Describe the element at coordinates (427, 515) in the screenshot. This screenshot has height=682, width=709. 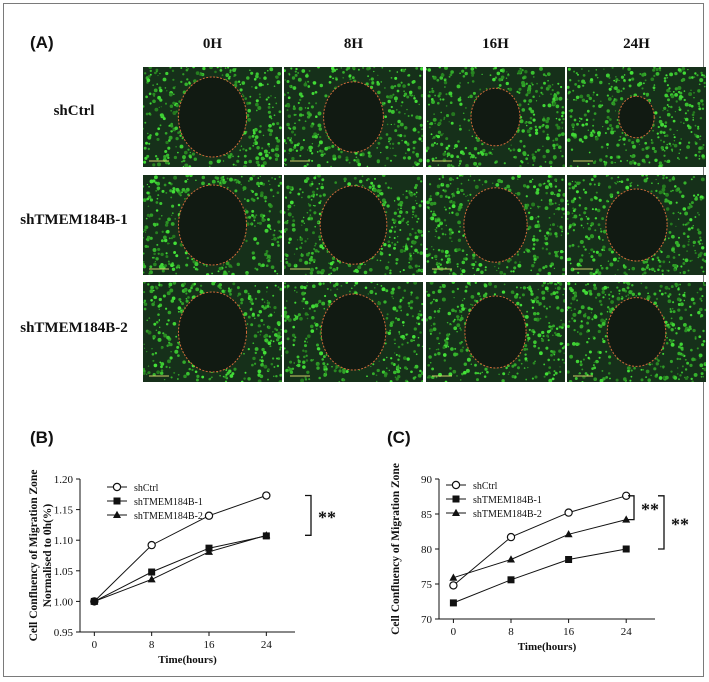
I see `y-tick-label: 85` at that location.